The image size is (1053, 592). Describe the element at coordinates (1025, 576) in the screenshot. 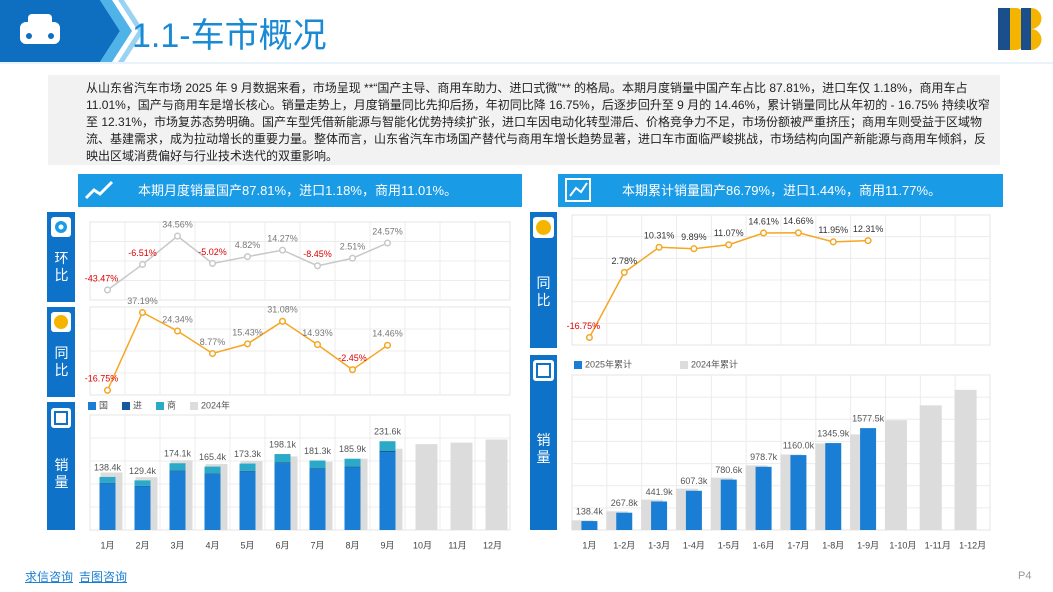

I see `page-number: P4` at that location.